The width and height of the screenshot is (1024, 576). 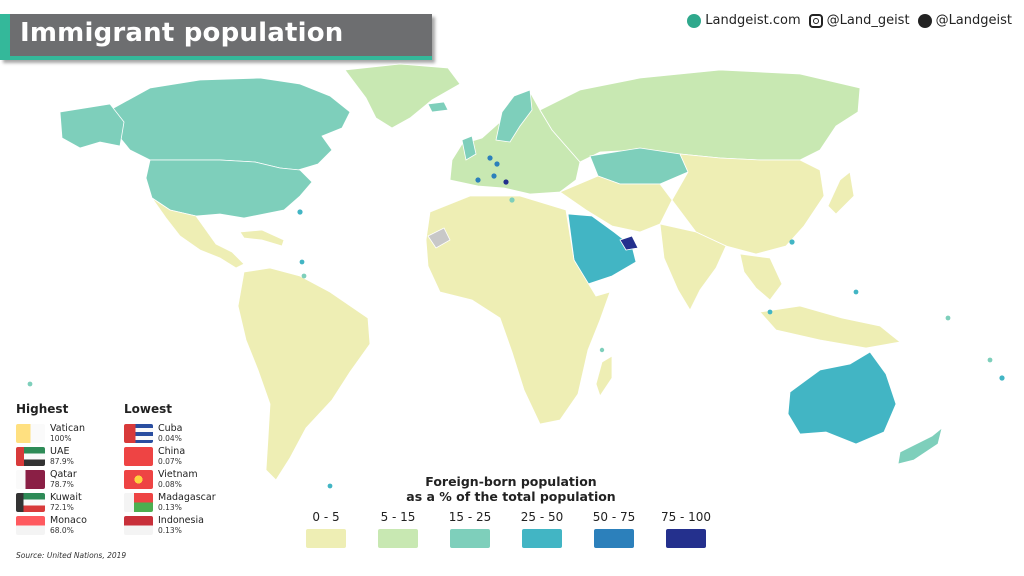 I want to click on twitter-link: @Landgeist, so click(x=964, y=20).